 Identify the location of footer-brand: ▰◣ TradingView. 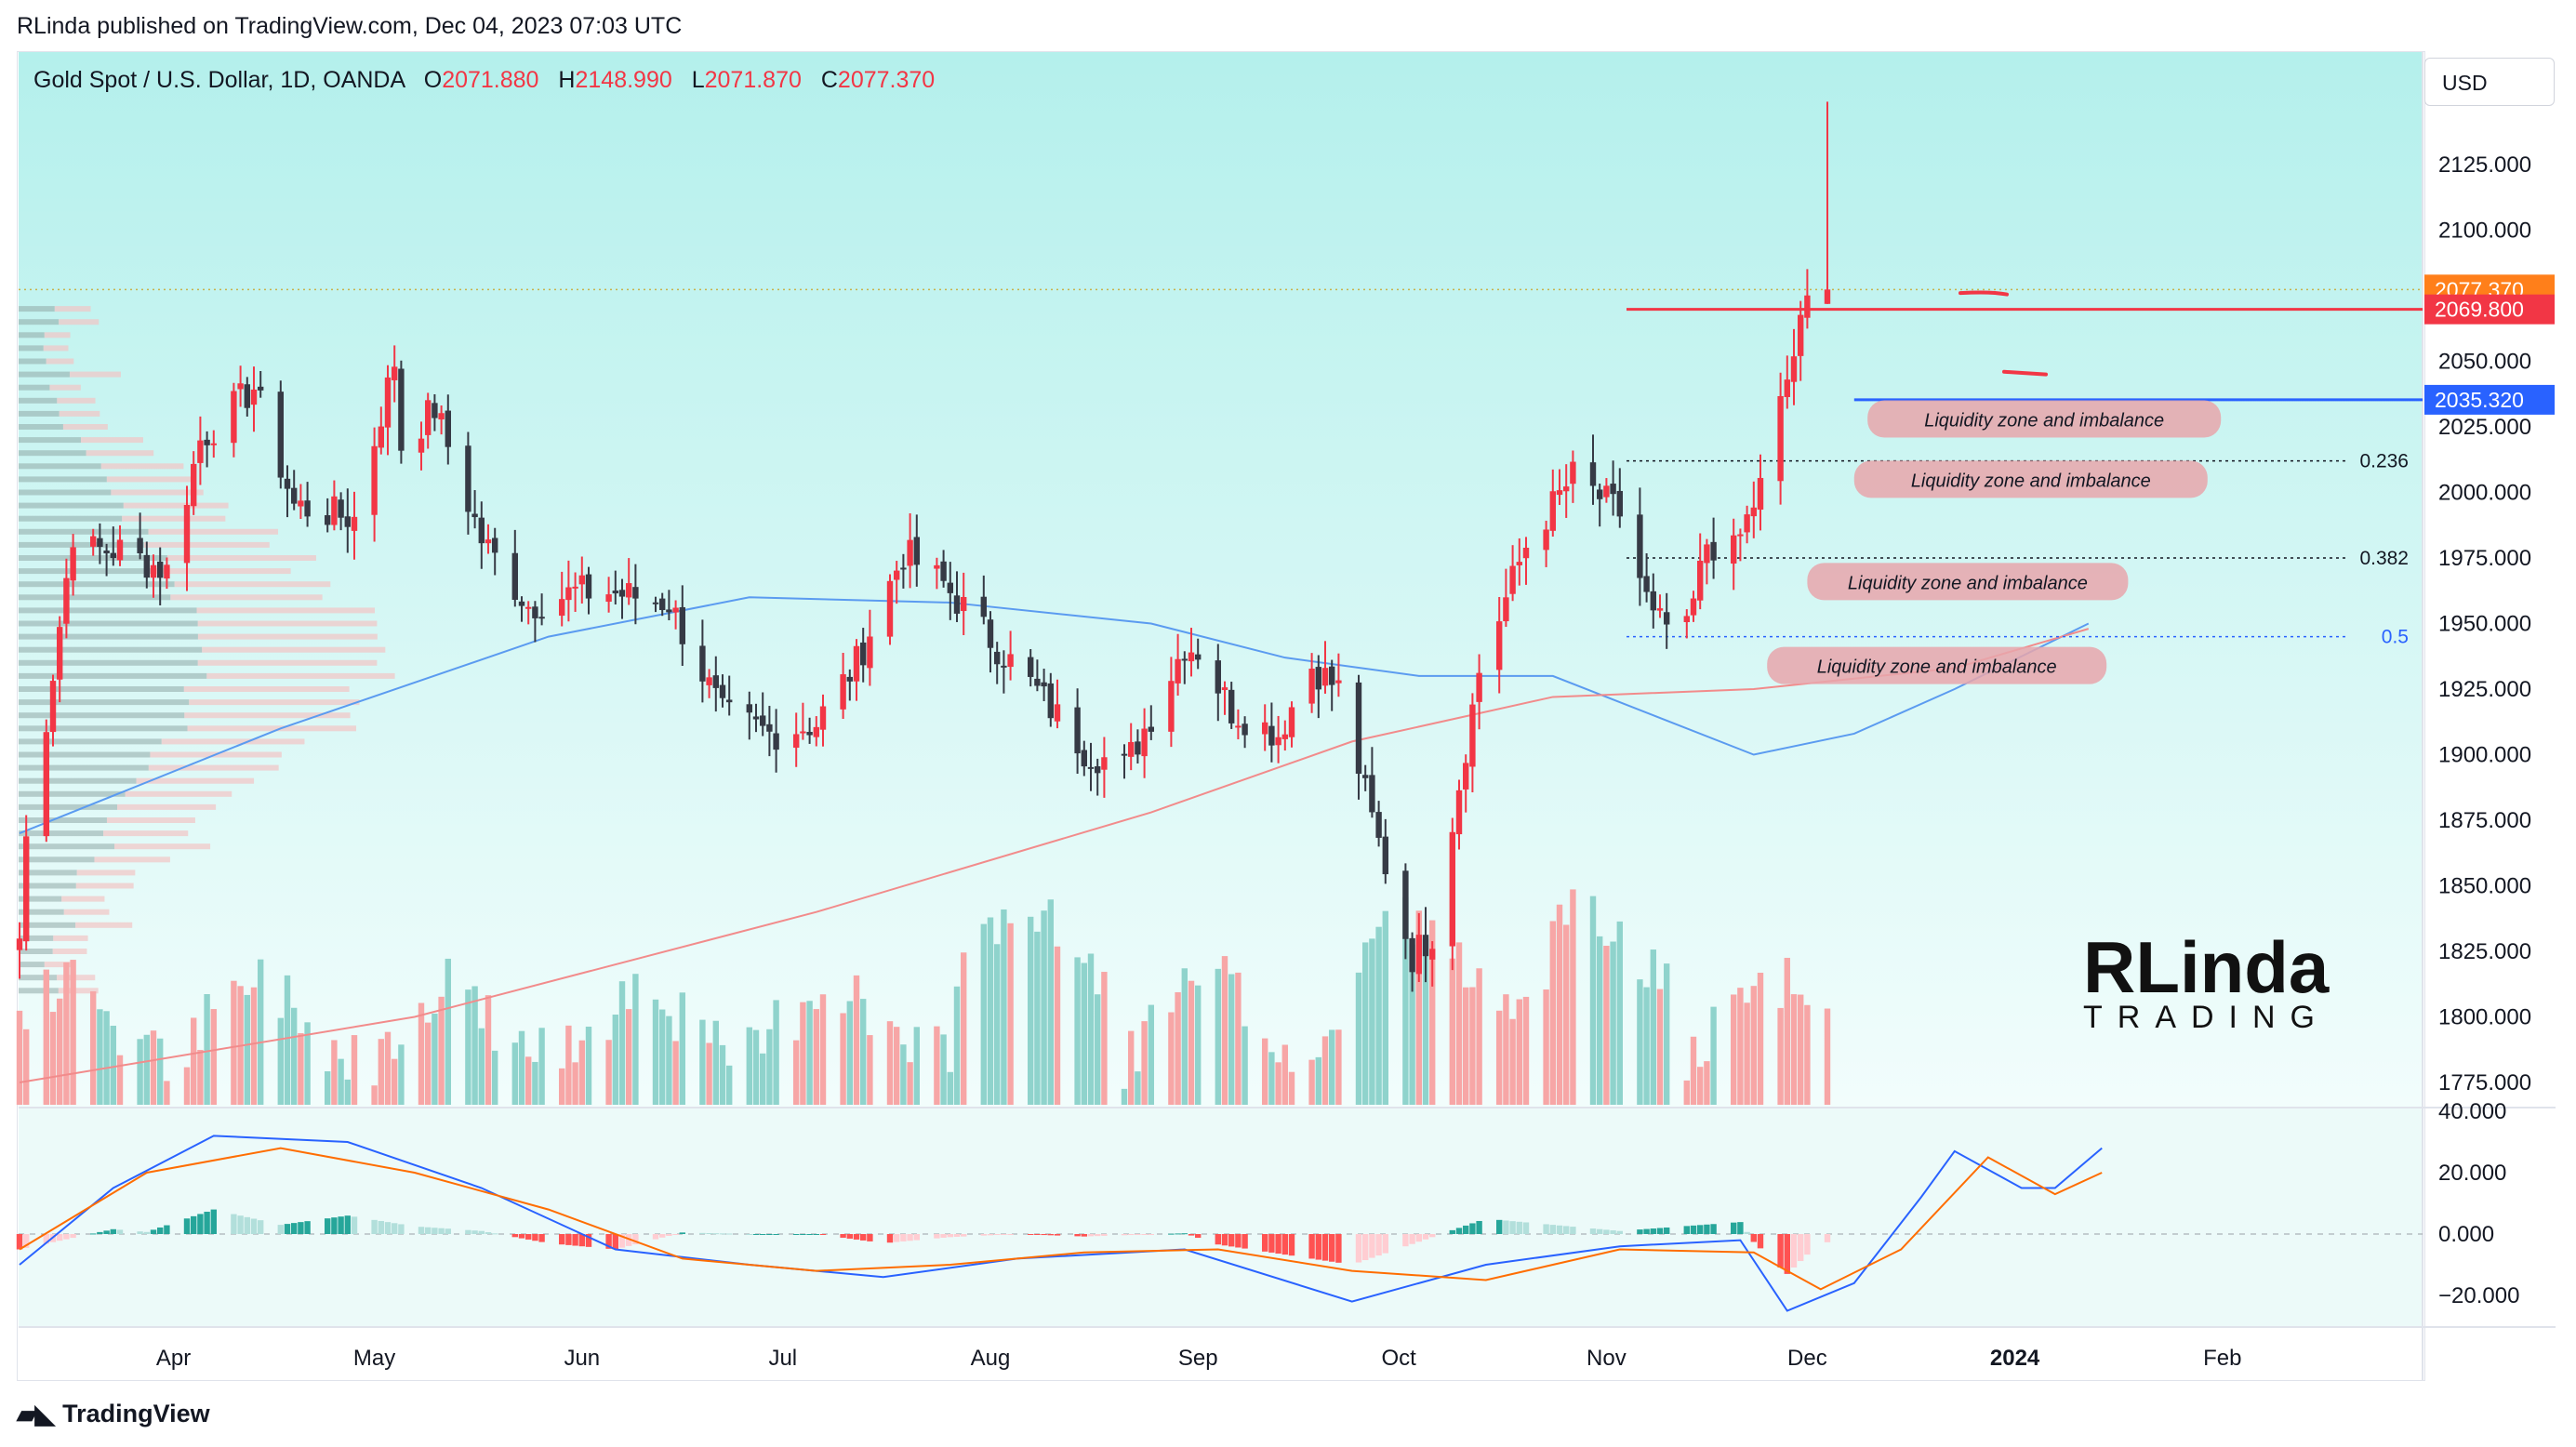
(113, 1414).